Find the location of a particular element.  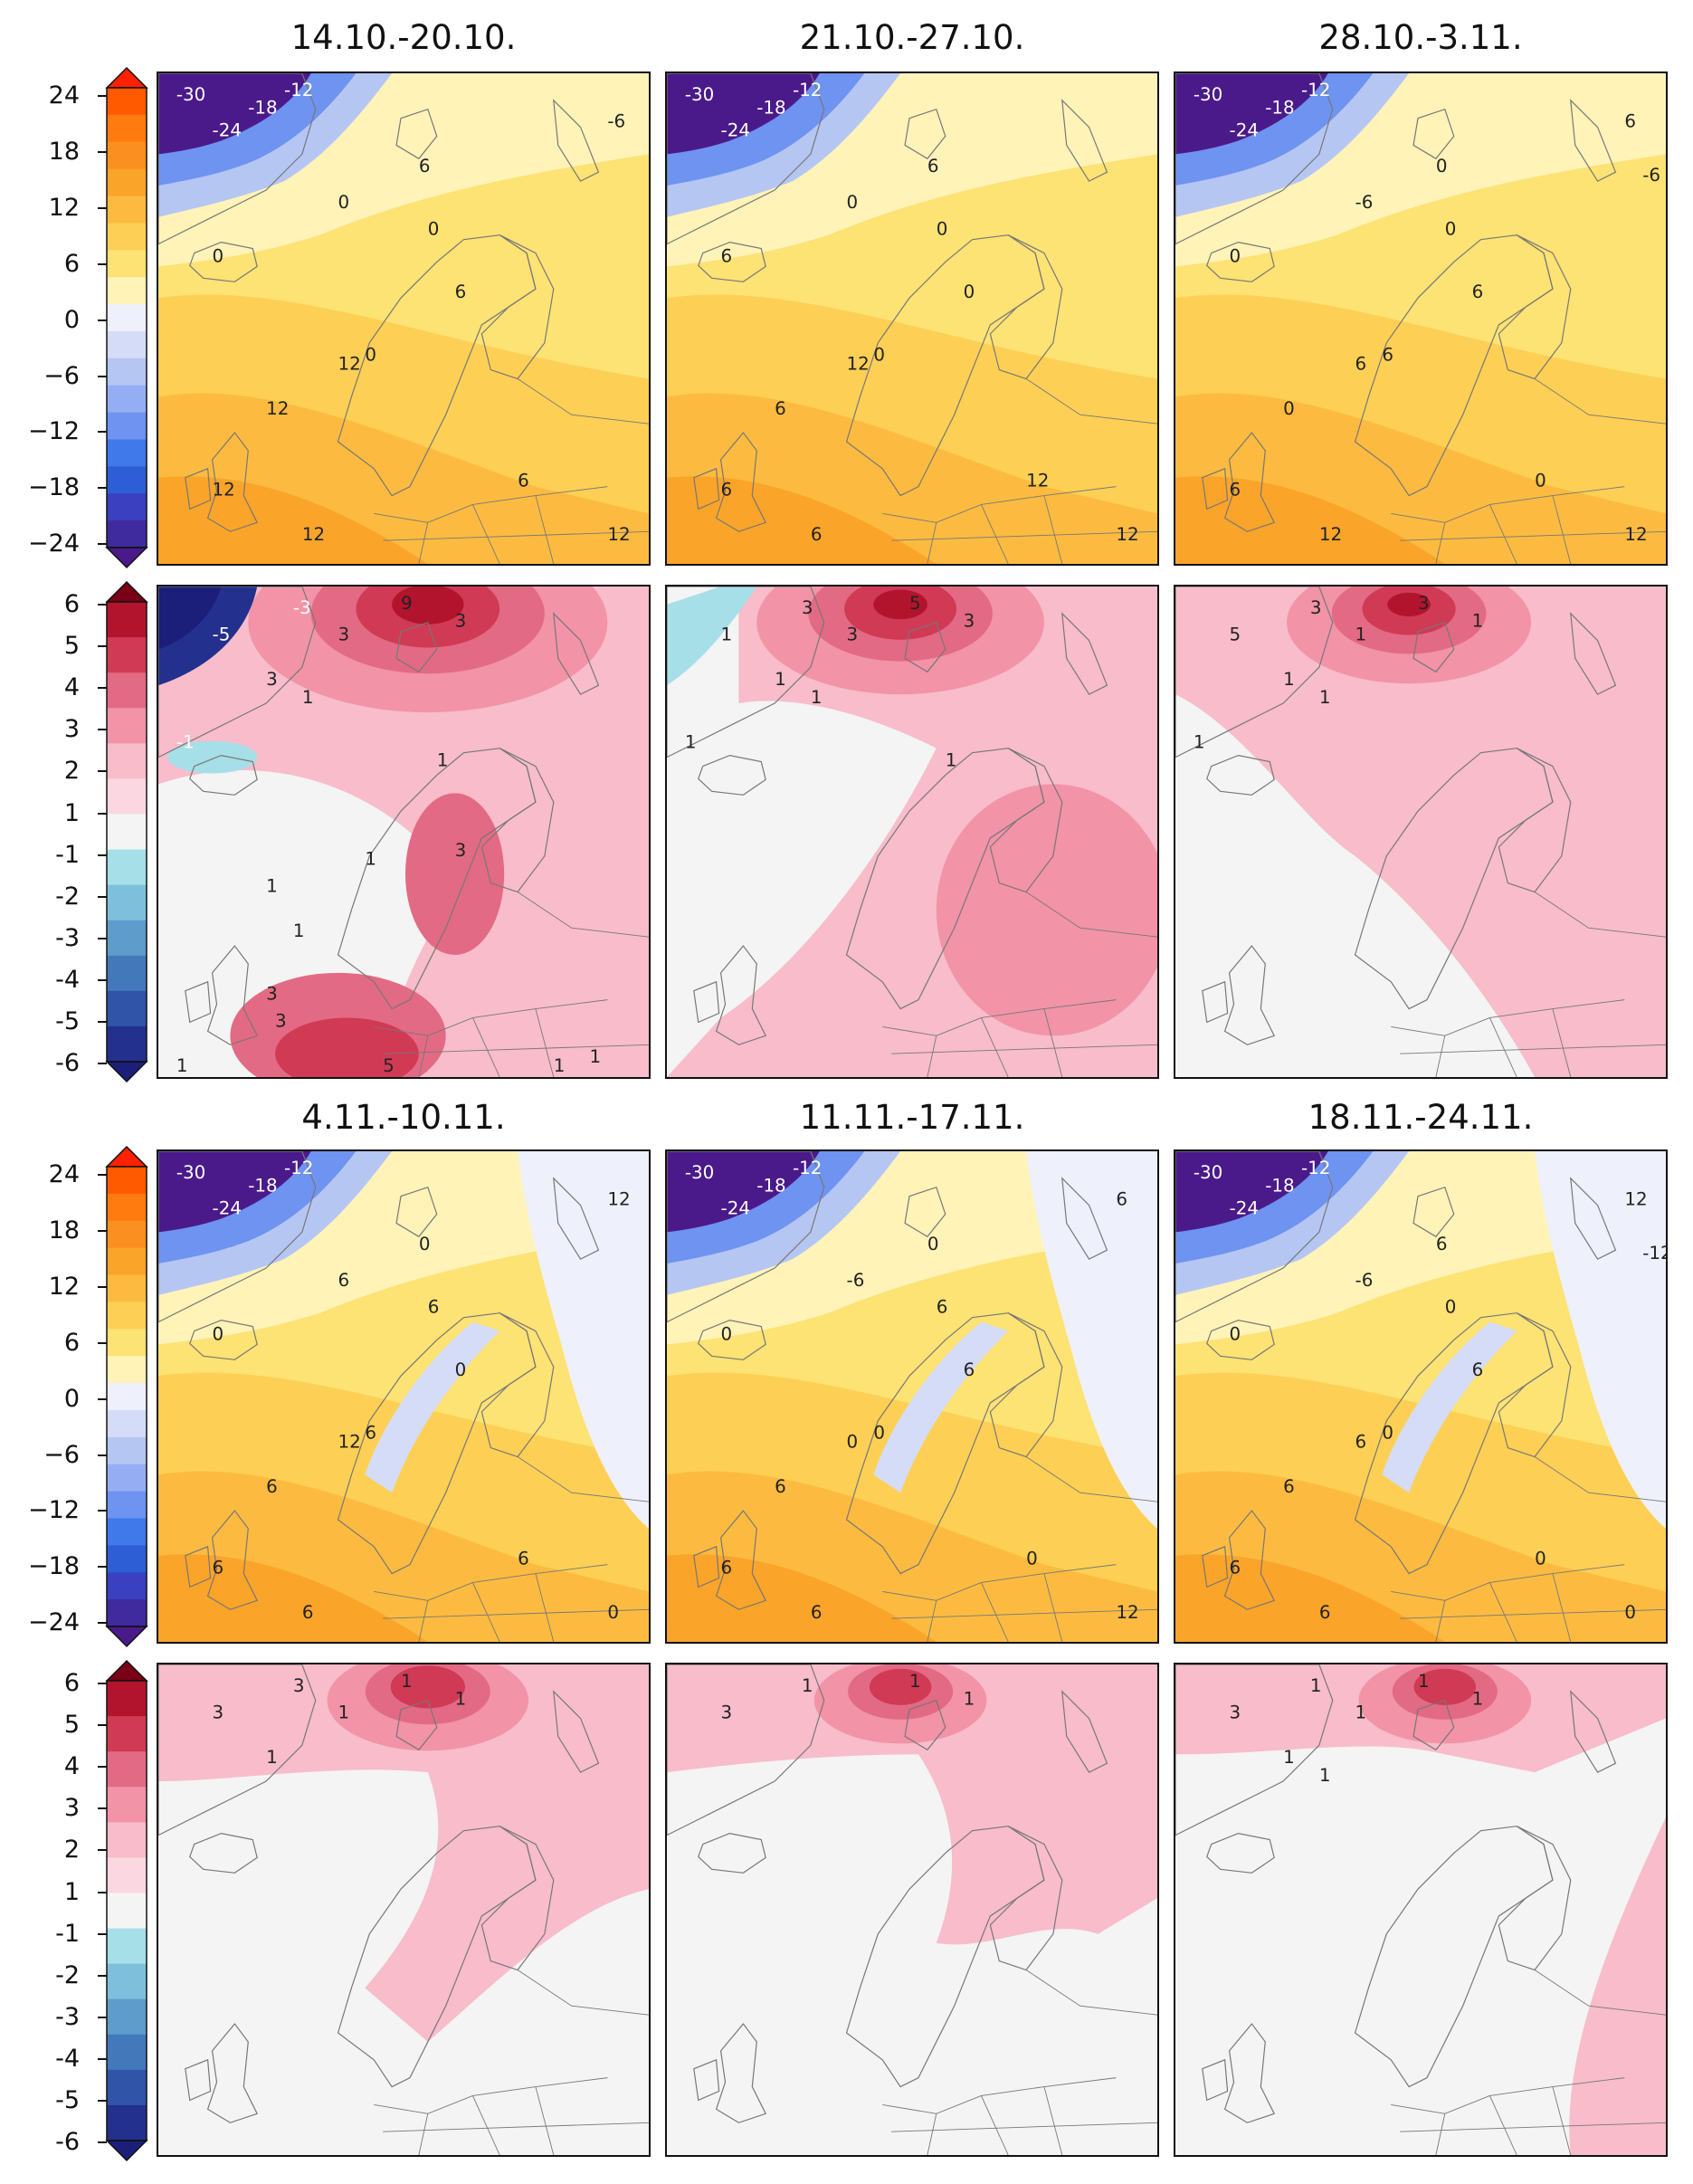

temp-map-3: -30 -24 -18 -12 -6 0 0 0 6 6 0 6 6 0 12 12 6 -6 is located at coordinates (1421, 319).